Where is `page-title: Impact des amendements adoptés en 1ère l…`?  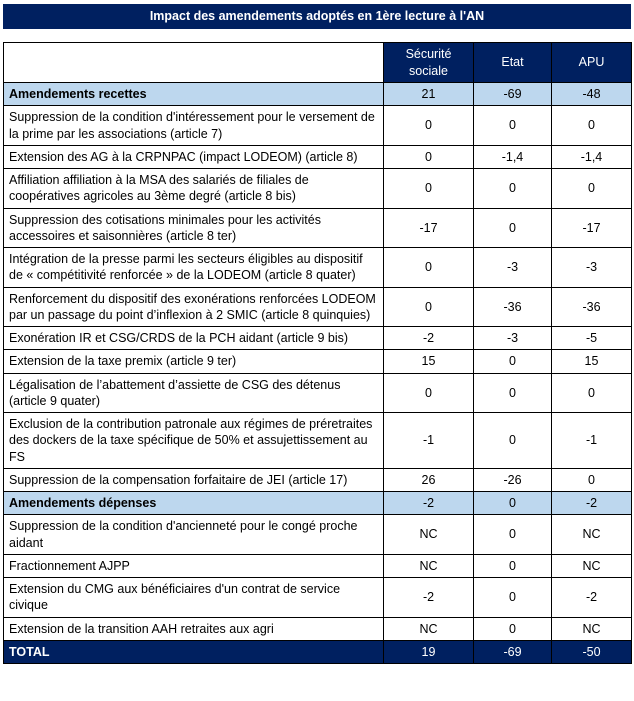 page-title: Impact des amendements adoptés en 1ère l… is located at coordinates (317, 16).